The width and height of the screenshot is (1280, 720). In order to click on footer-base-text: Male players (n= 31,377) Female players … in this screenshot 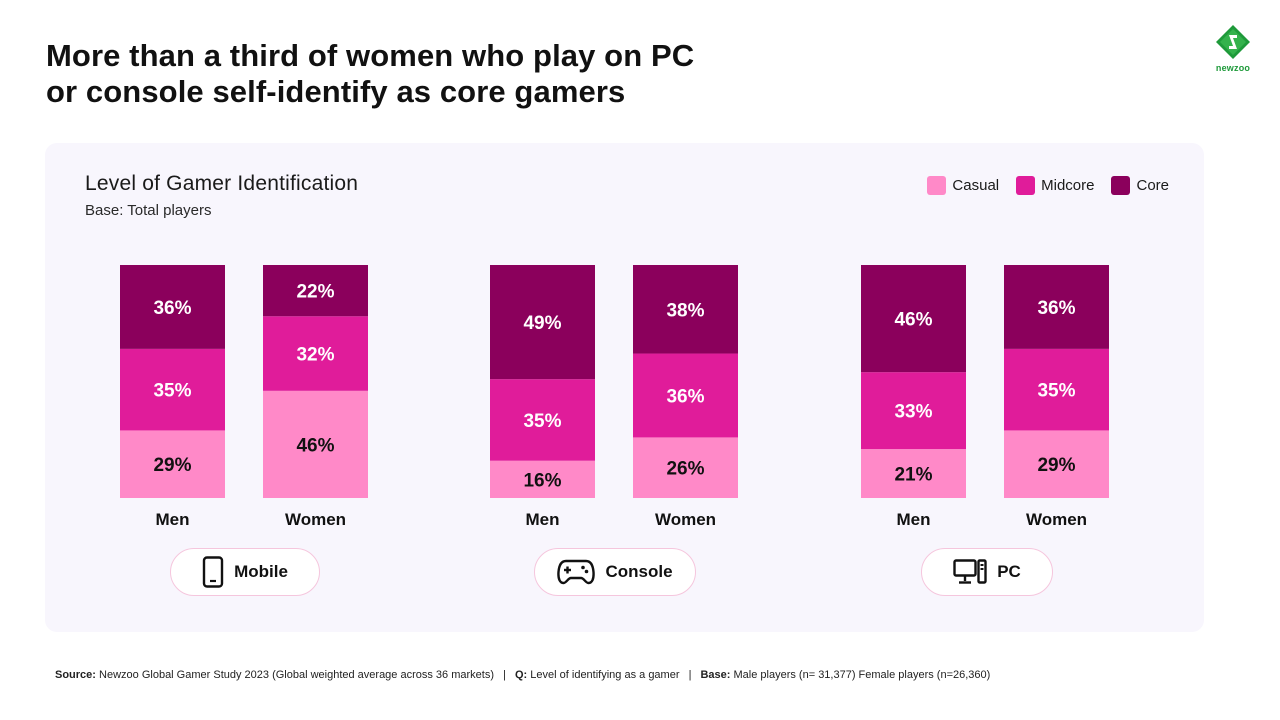, I will do `click(862, 675)`.